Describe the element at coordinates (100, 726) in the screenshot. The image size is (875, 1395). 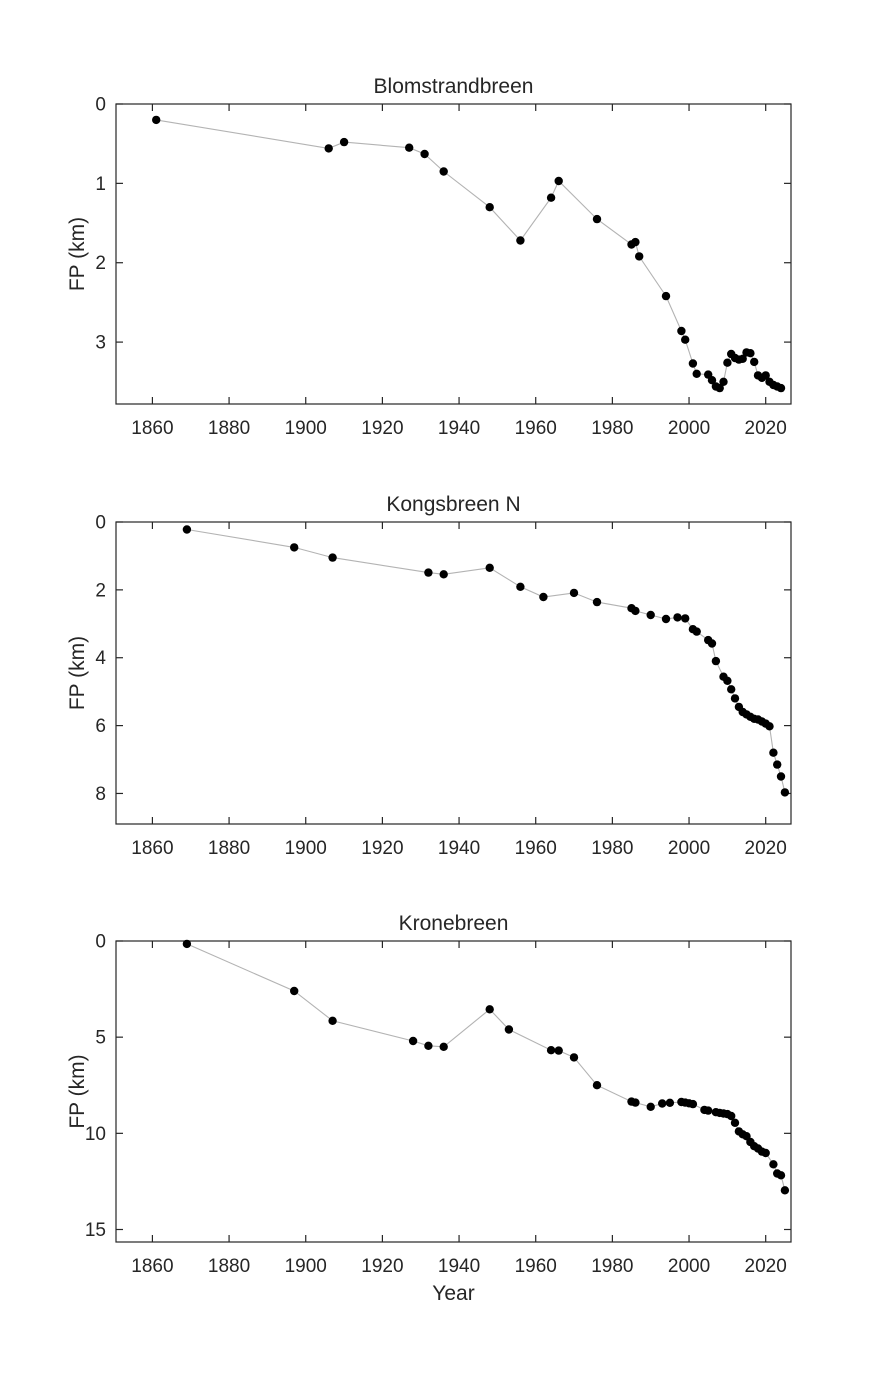
I see `y-tick-label: 6` at that location.